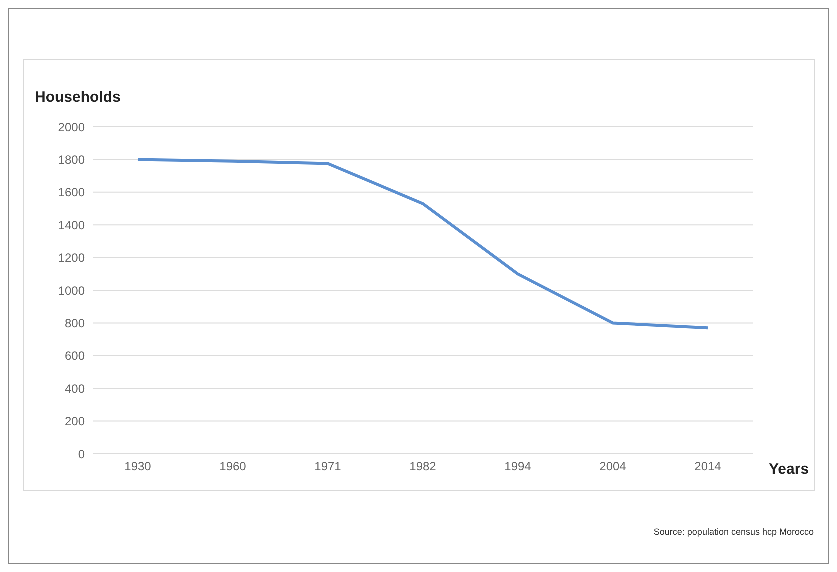  Describe the element at coordinates (72, 291) in the screenshot. I see `y-tick-label: 1000` at that location.